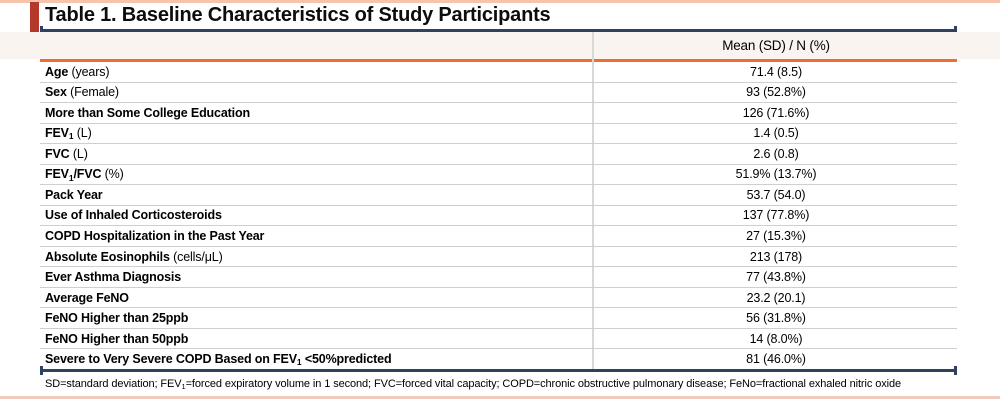 The height and width of the screenshot is (404, 1000). I want to click on text-segment: Average FeNO, so click(87, 297).